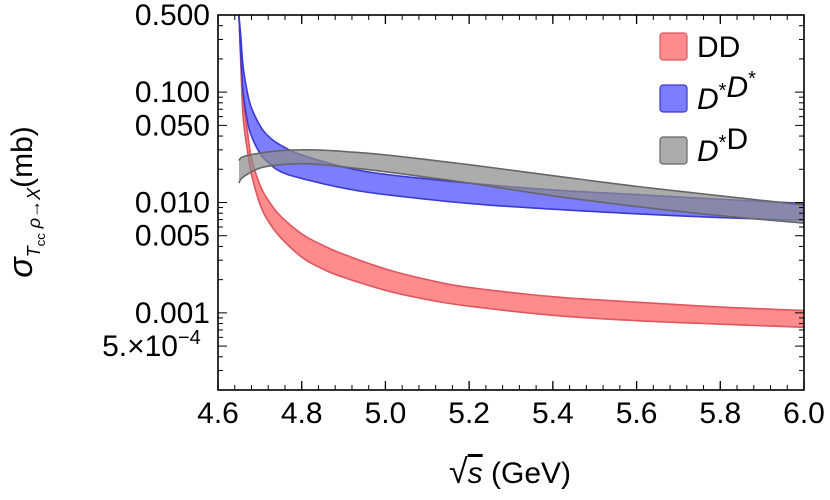 The image size is (830, 500). I want to click on band-dstard-upper-line, so click(521, 177).